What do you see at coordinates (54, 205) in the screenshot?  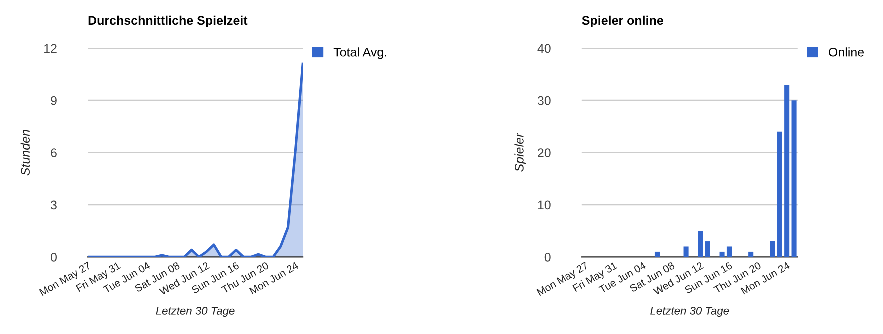 I see `y-tick-label: 3` at bounding box center [54, 205].